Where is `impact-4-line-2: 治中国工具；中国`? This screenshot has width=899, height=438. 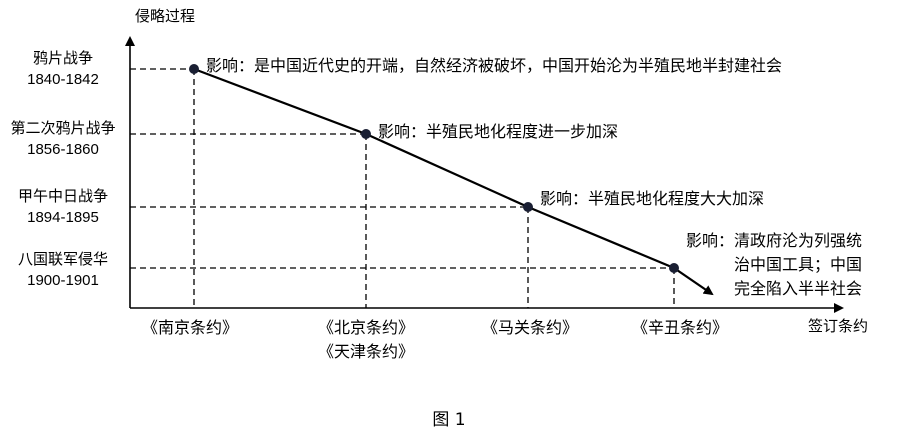 impact-4-line-2: 治中国工具；中国 is located at coordinates (798, 264).